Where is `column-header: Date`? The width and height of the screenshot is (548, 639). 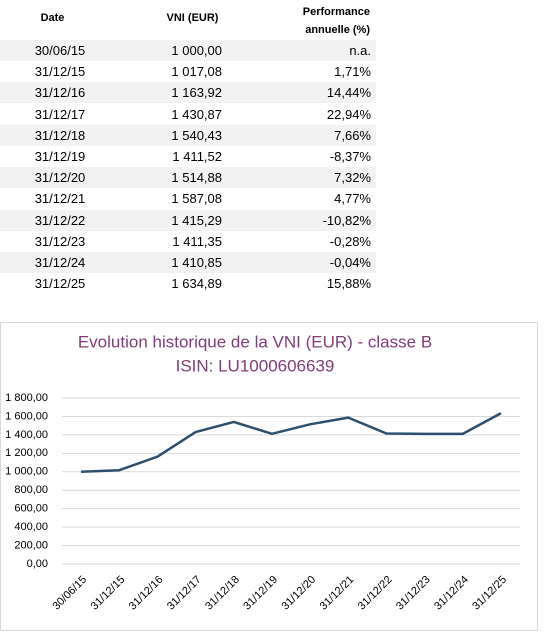 column-header: Date is located at coordinates (52, 18).